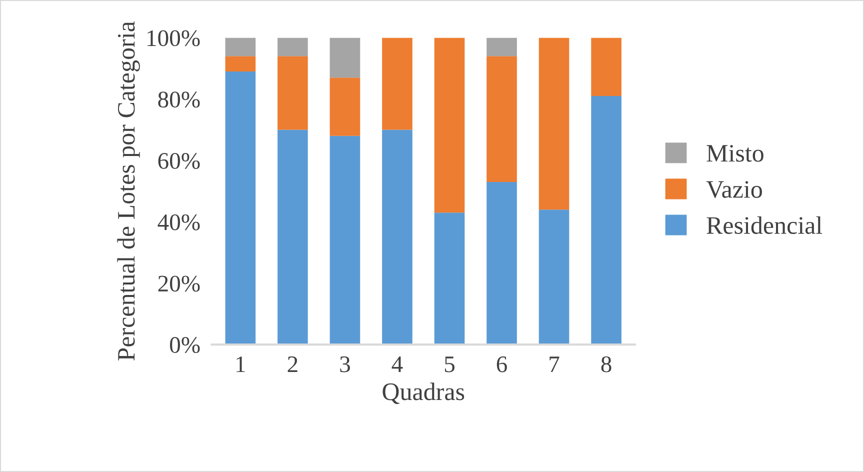  Describe the element at coordinates (345, 364) in the screenshot. I see `x-tick-label: 3` at that location.